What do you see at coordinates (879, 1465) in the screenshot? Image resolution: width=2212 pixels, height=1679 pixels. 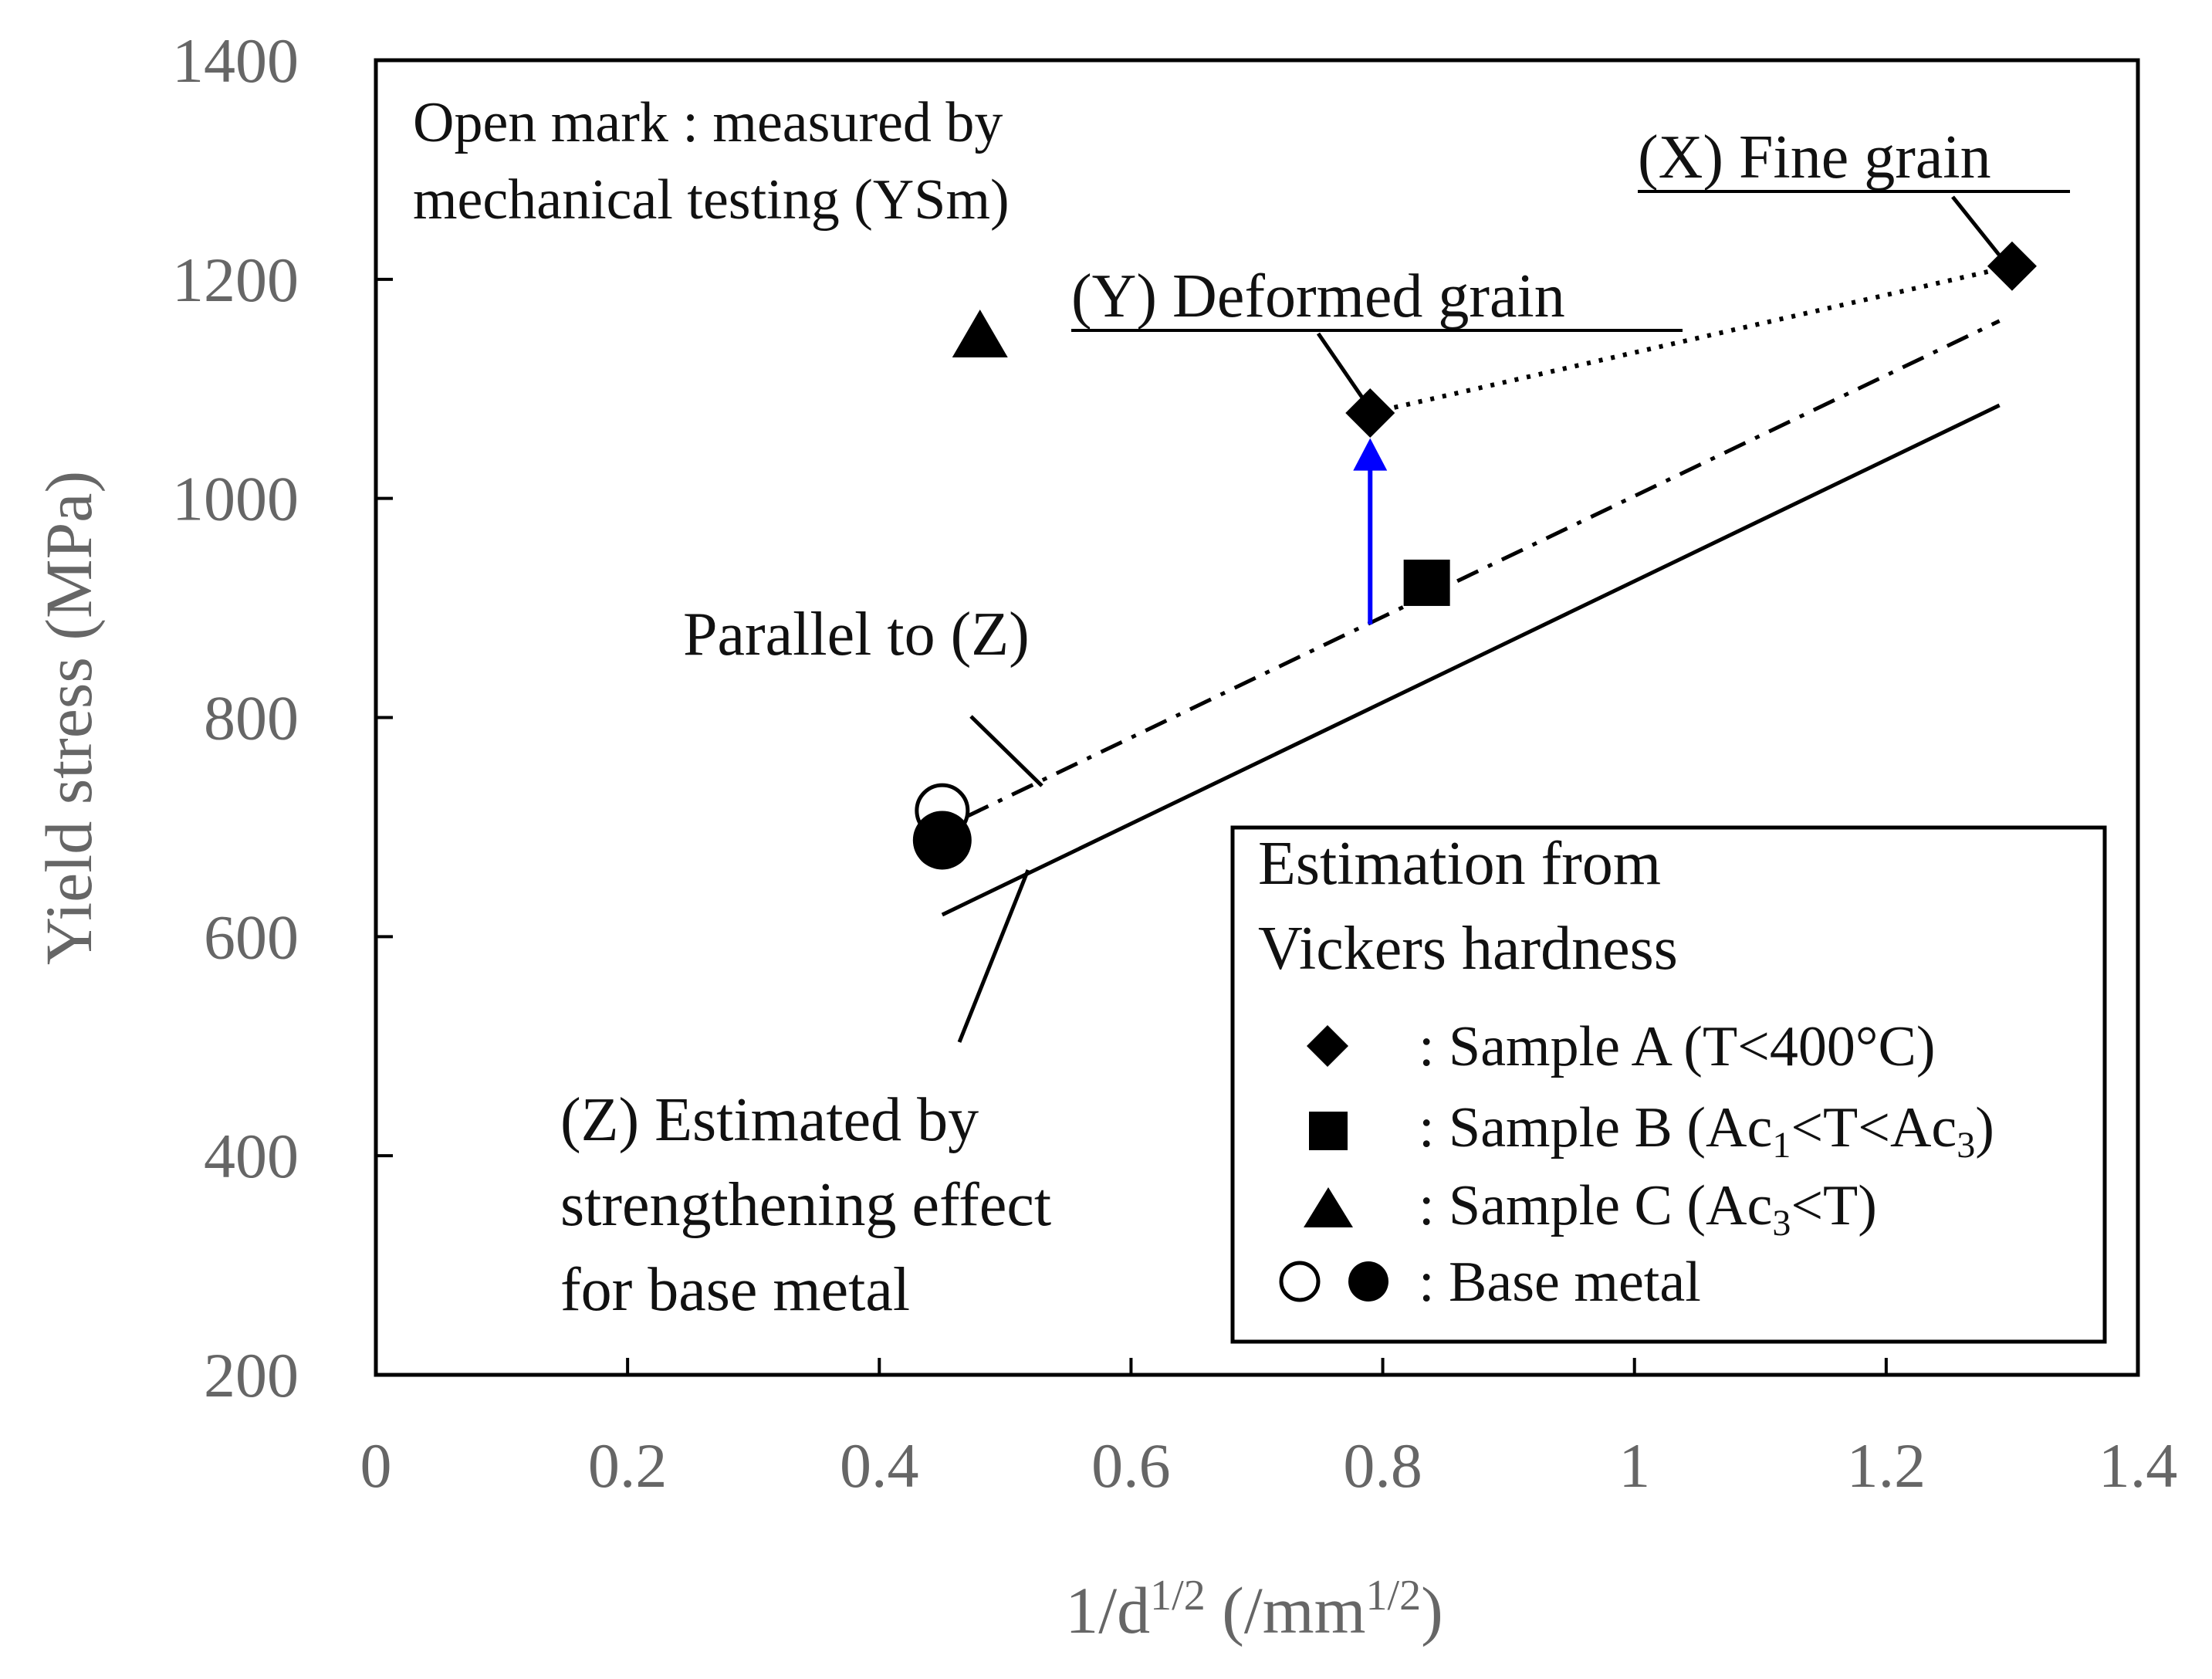 I see `x-tick-label: 0.4` at bounding box center [879, 1465].